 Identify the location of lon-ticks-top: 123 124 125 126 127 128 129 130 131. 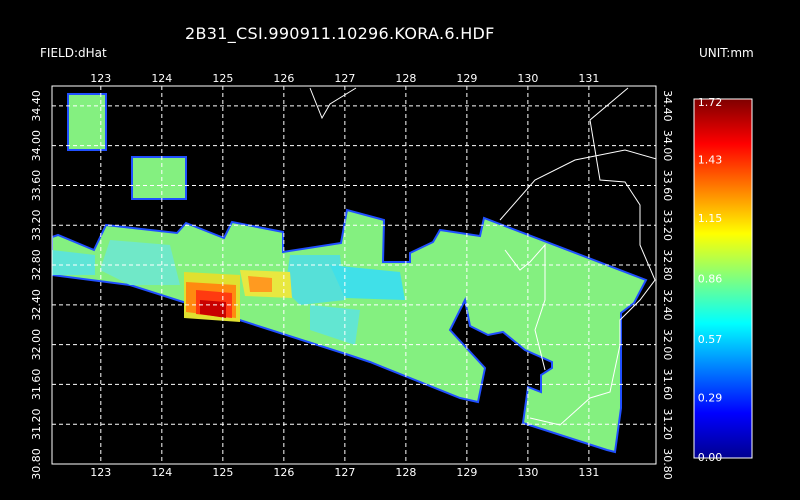
(344, 78).